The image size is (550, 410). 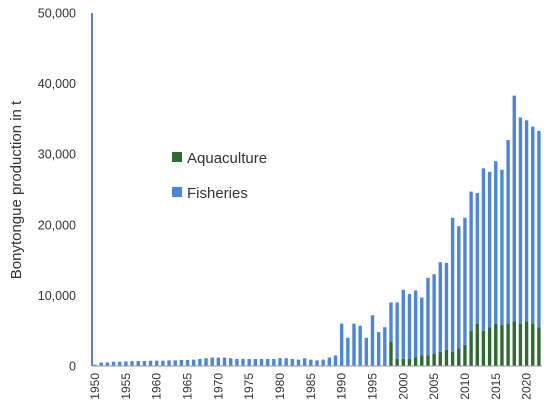 I want to click on bar-fisheries-1973, so click(x=237, y=362).